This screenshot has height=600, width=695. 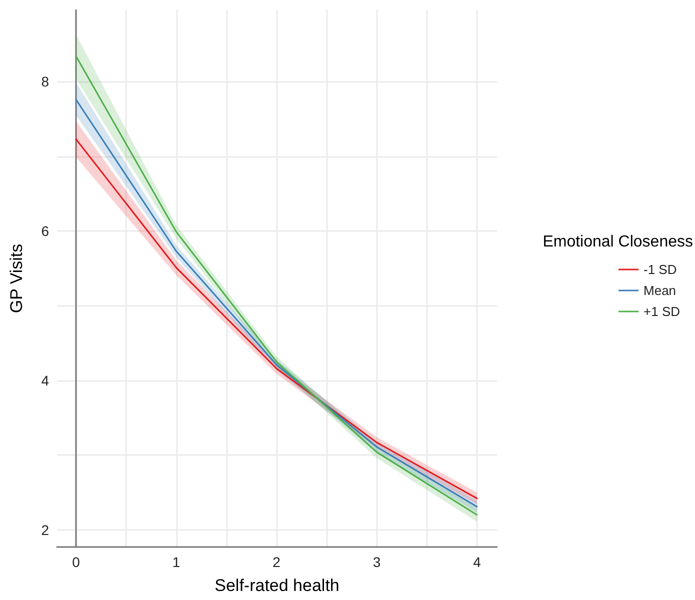 I want to click on legend-label: +1 SD, so click(x=662, y=311).